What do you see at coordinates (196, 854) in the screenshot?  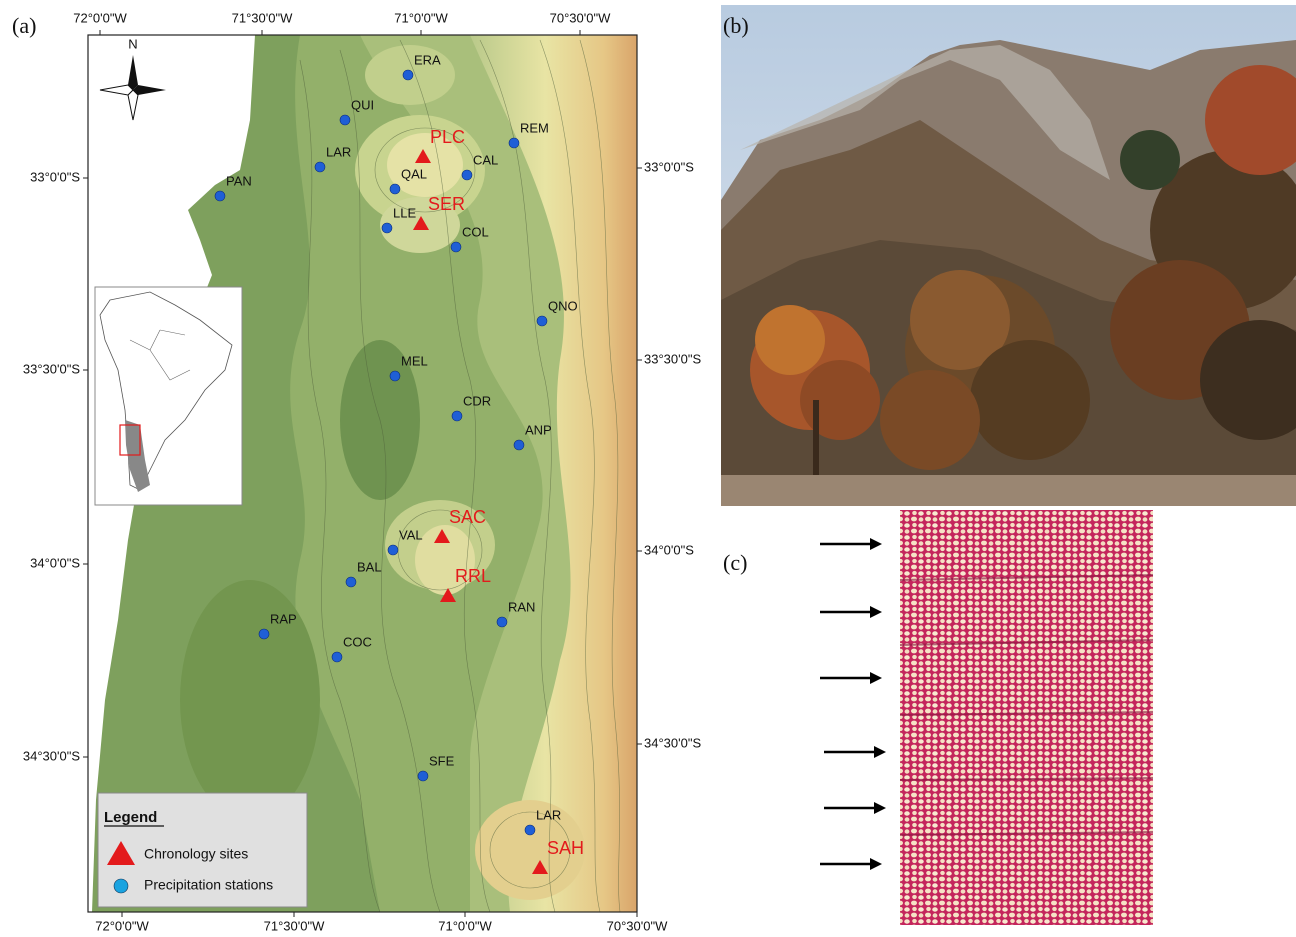 I see `legend-entry: Chronology sites` at bounding box center [196, 854].